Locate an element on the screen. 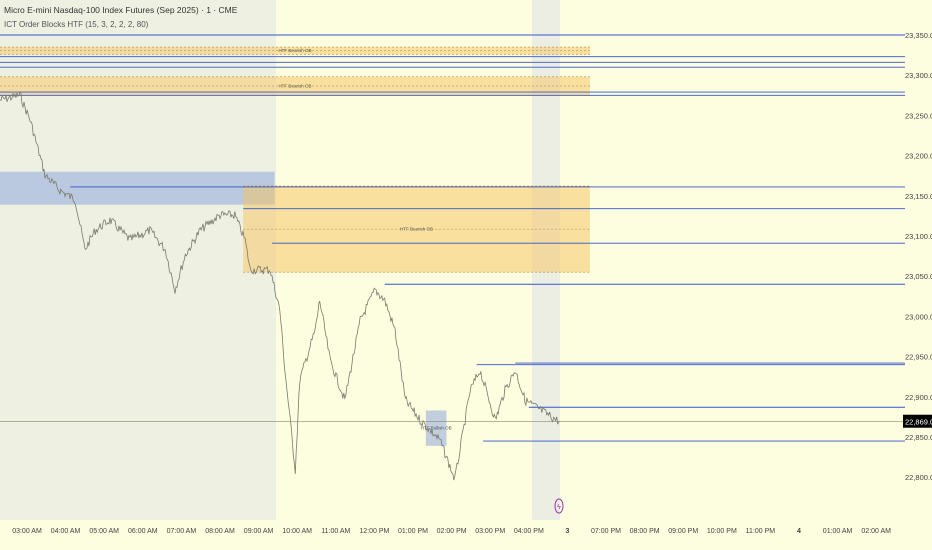 The image size is (932, 550). y-tick-label: 23,050.00 is located at coordinates (918, 276).